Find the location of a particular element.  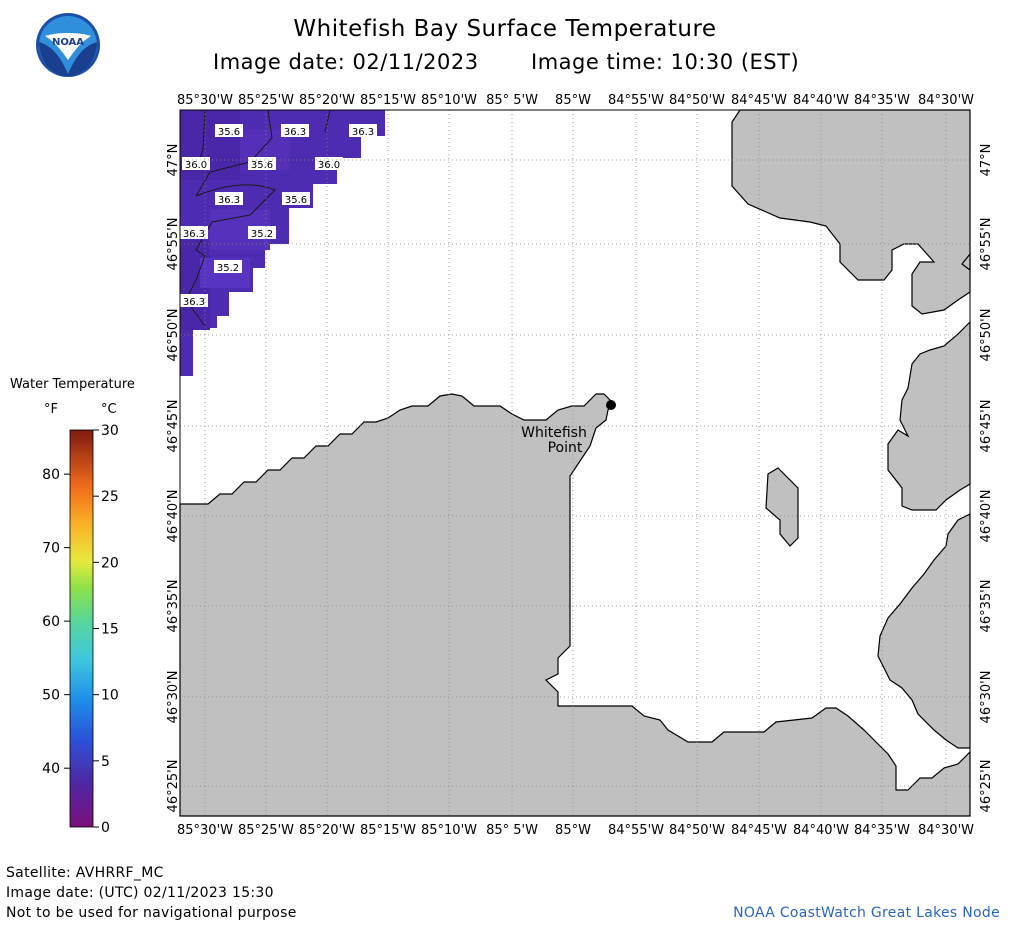

c-tick-label: 0 is located at coordinates (105, 828).